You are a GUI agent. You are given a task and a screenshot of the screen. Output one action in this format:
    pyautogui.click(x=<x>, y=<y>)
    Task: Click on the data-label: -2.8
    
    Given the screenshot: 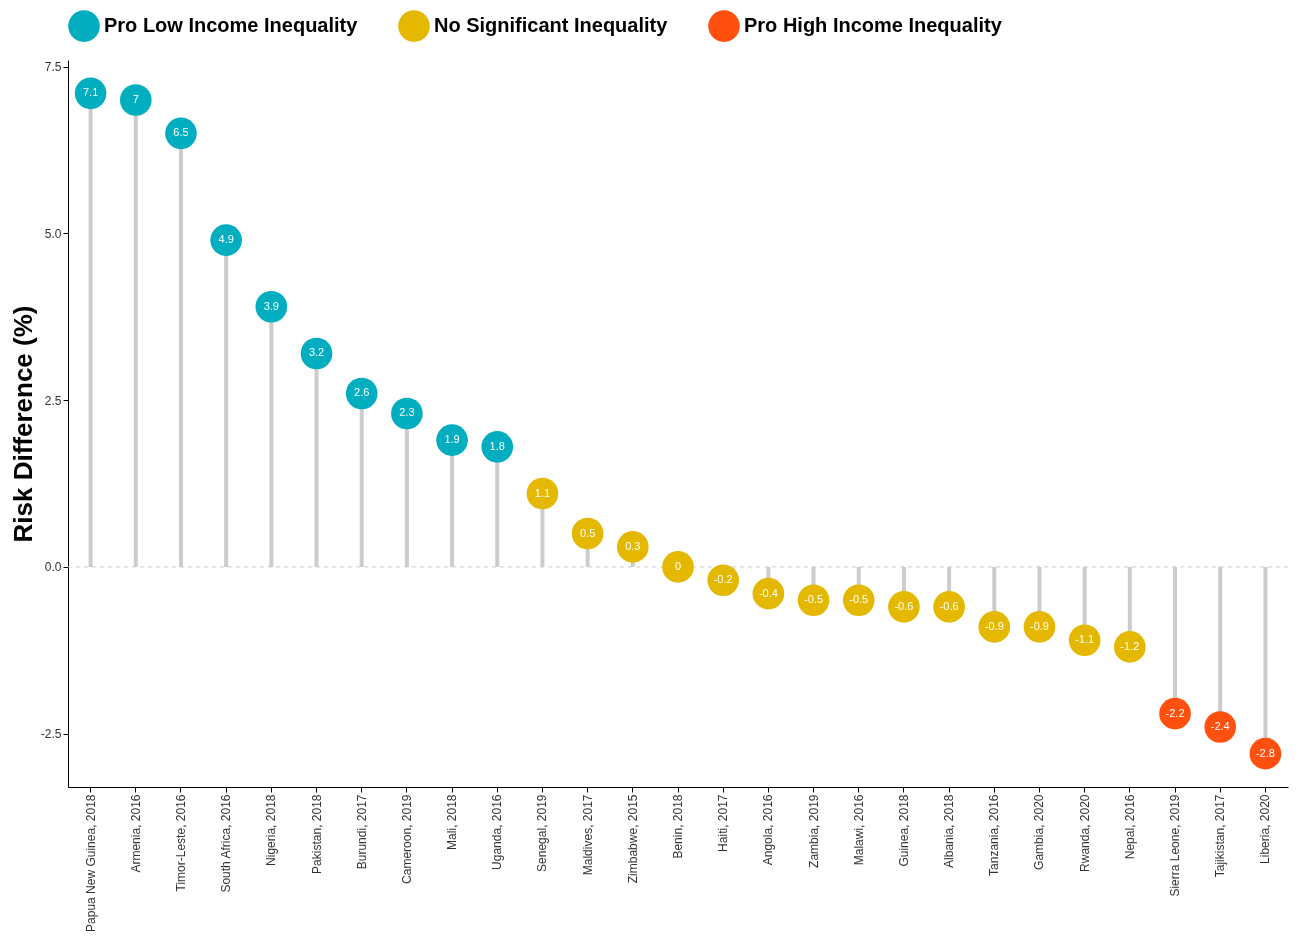 What is the action you would take?
    pyautogui.click(x=1265, y=752)
    